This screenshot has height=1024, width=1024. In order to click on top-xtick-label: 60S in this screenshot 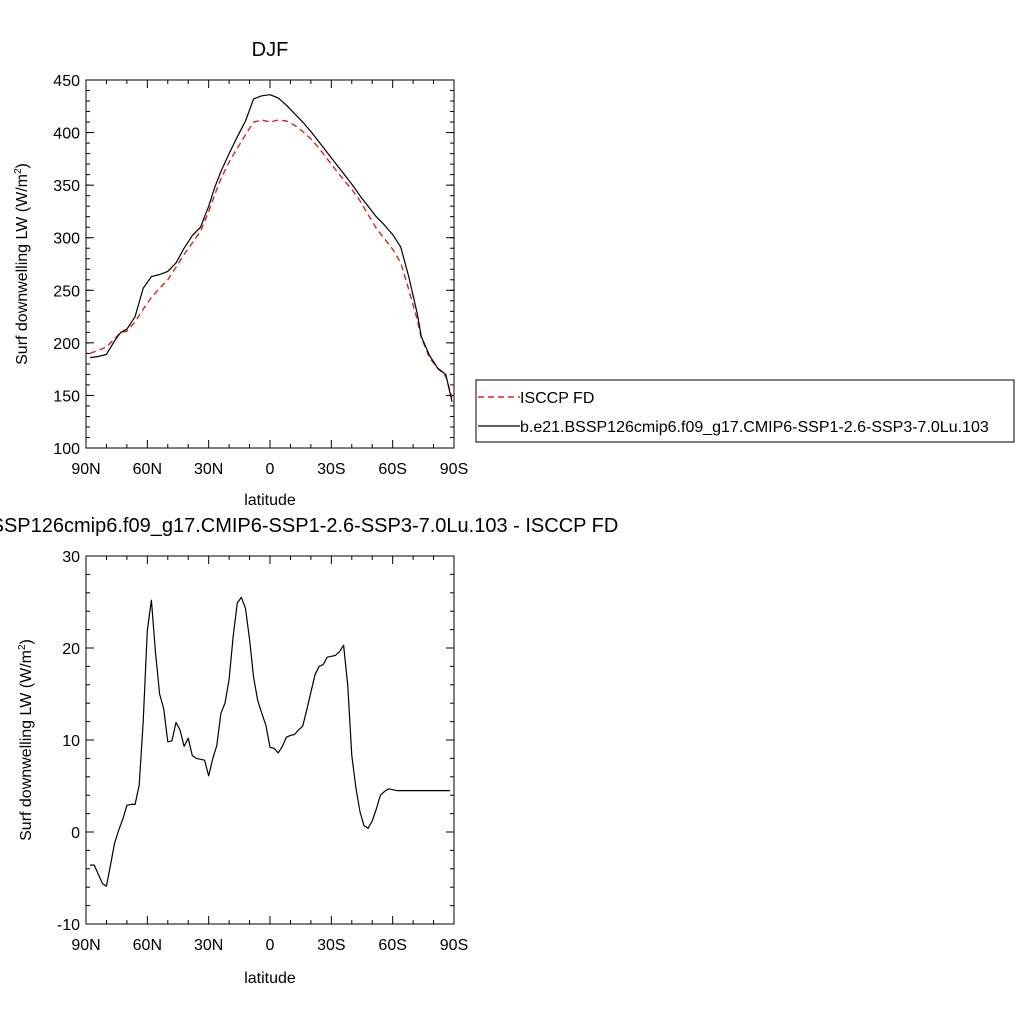, I will do `click(392, 469)`.